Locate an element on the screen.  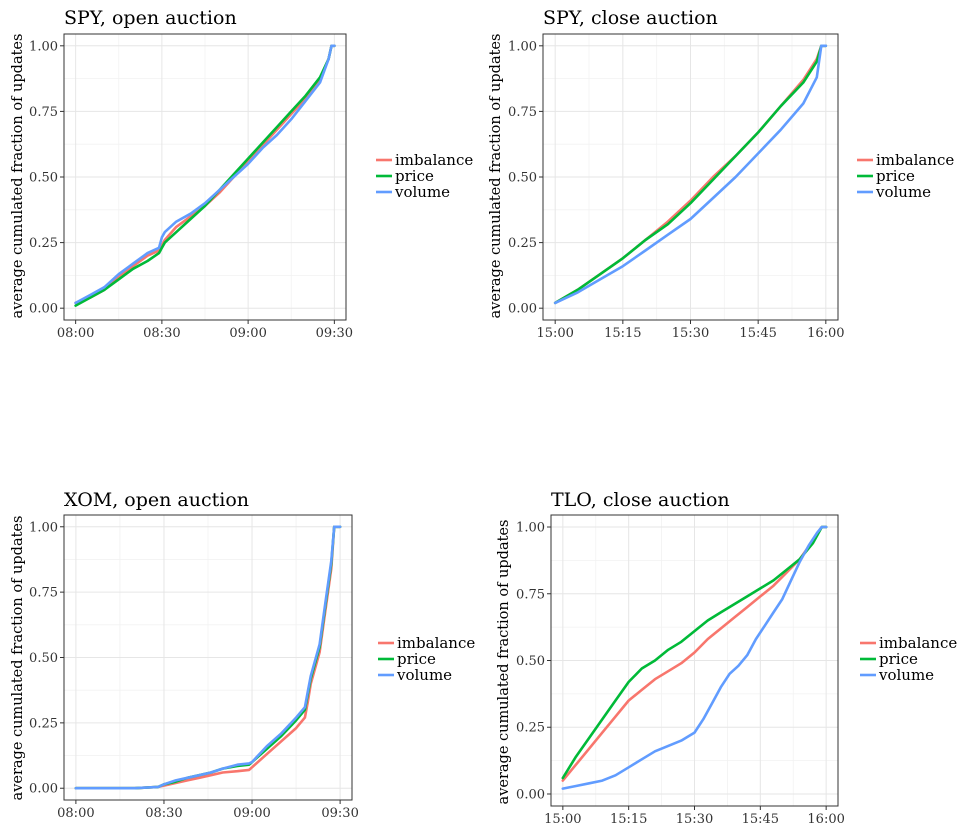
chart-title: SPY, open auction is located at coordinates (150, 18).